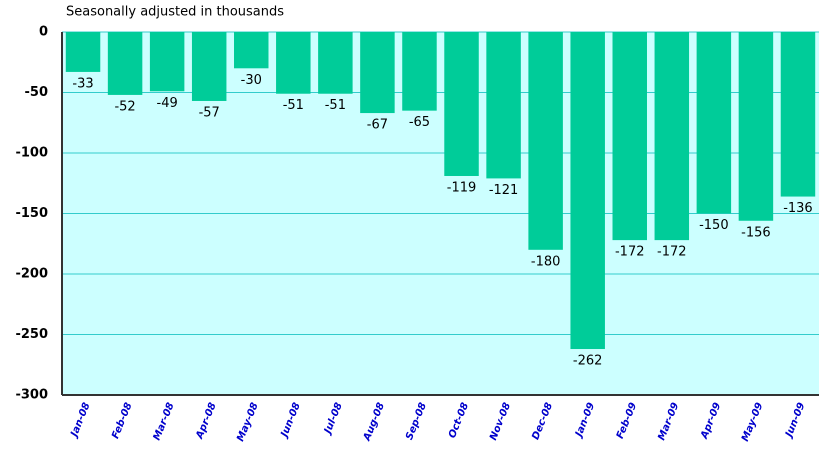 This screenshot has width=819, height=457. I want to click on data-label: -52, so click(124, 106).